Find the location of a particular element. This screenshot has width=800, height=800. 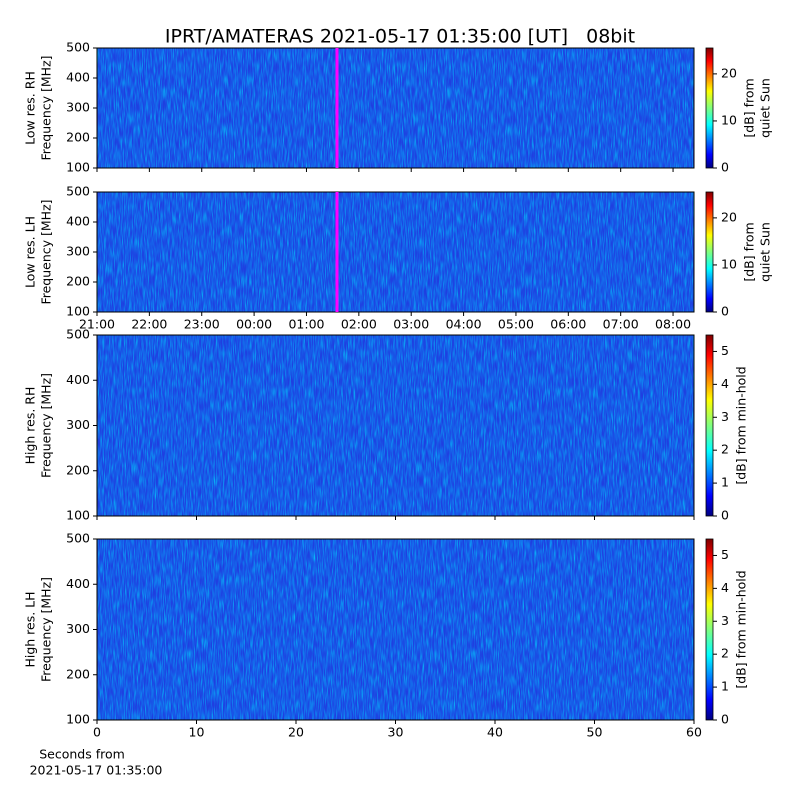

x-tick-label: 50 is located at coordinates (595, 732).